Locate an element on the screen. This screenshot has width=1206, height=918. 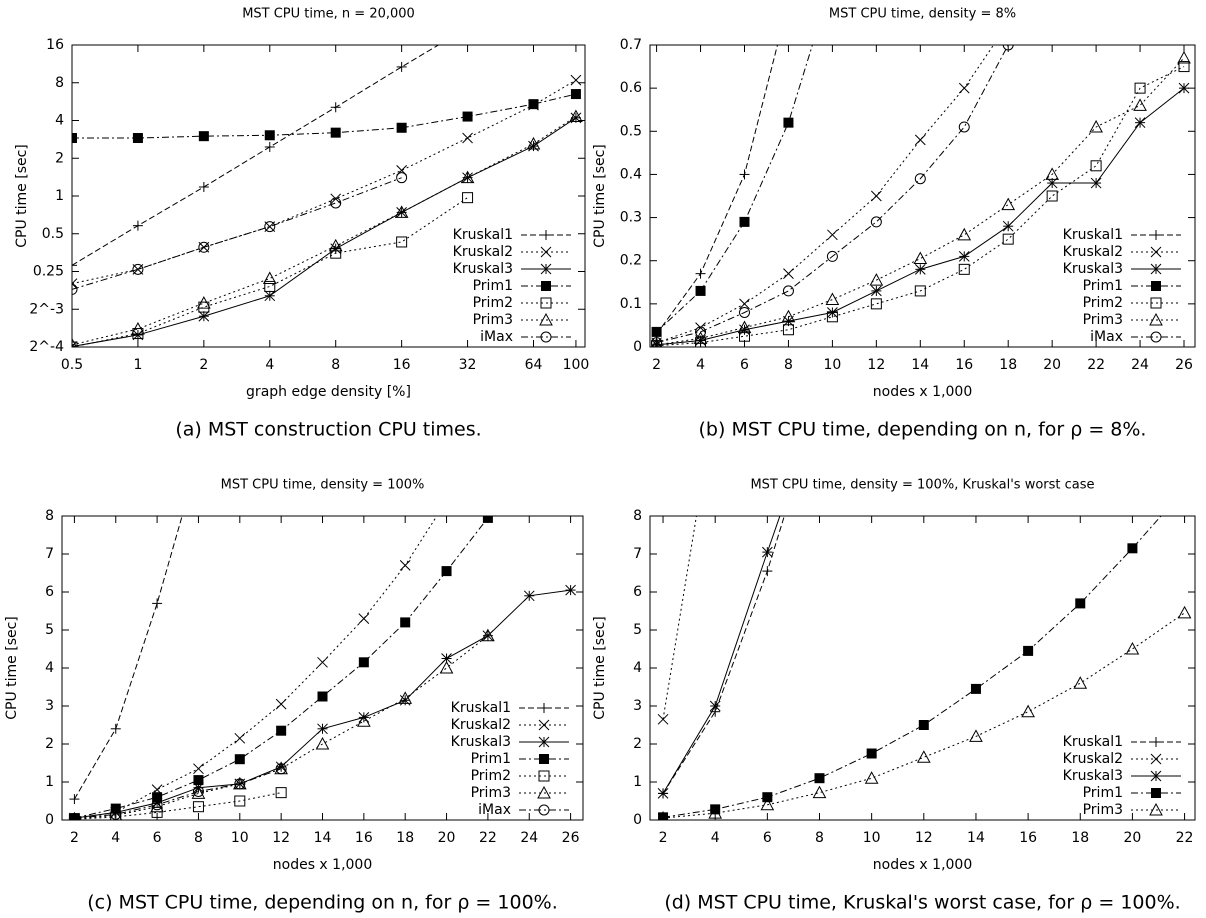
chart-title: MST CPU time, density = 100% is located at coordinates (323, 485).